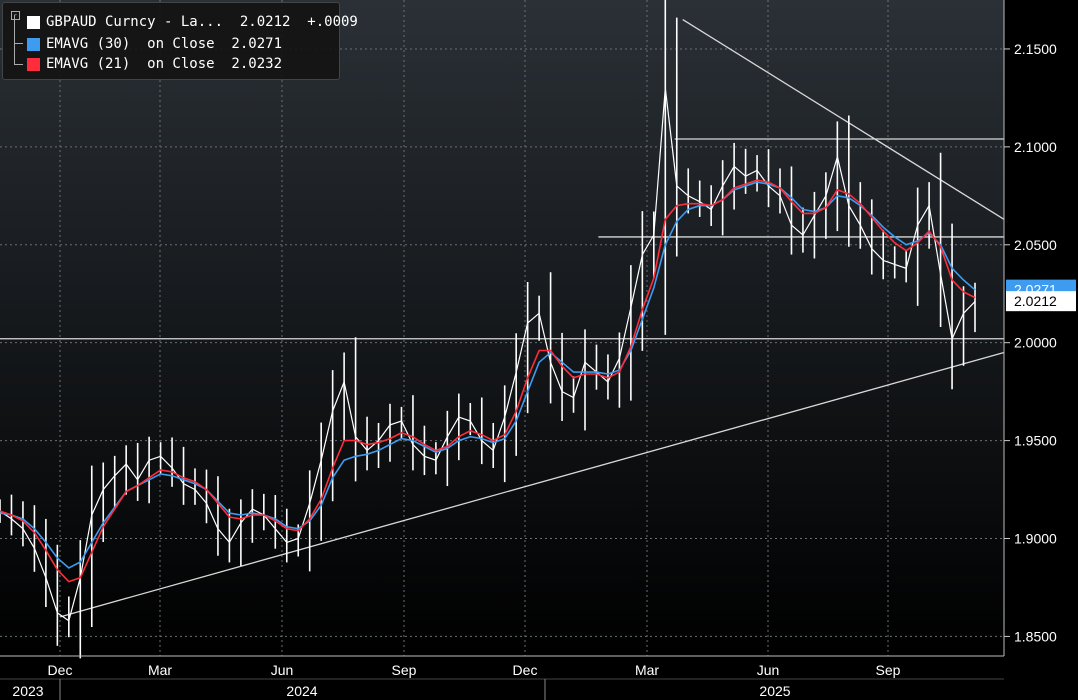 This screenshot has width=1078, height=700. What do you see at coordinates (27, 691) in the screenshot?
I see `year-label: 2023` at bounding box center [27, 691].